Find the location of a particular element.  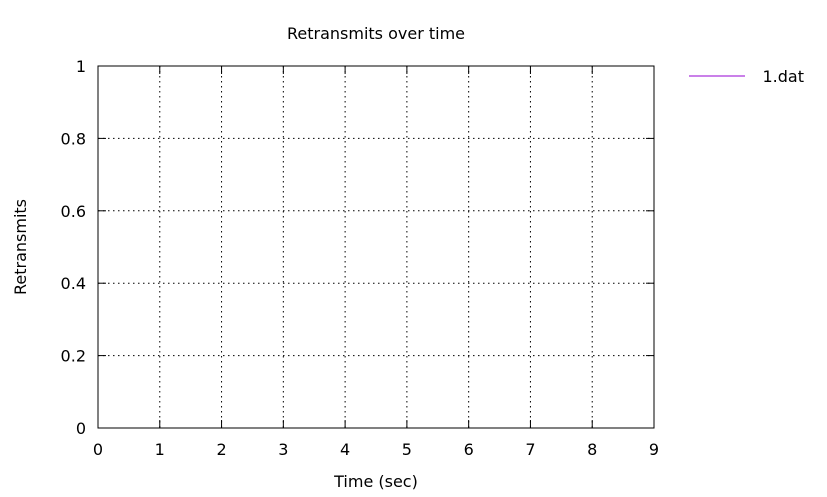

y-tick-label: 0.4 is located at coordinates (73, 283).